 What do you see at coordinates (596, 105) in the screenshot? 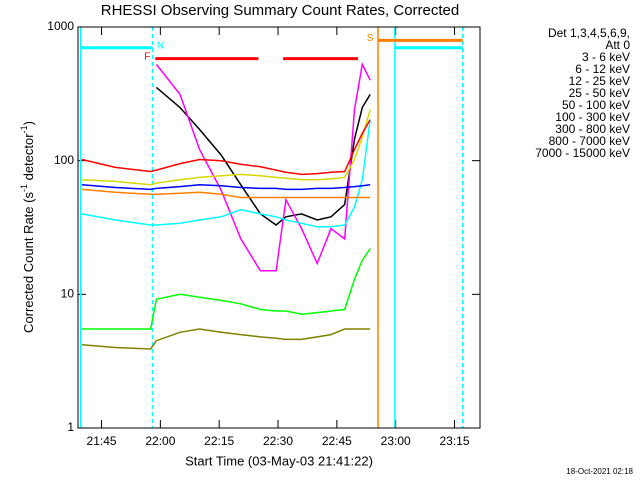
I see `legend-entry: 50 - 100 keV` at bounding box center [596, 105].